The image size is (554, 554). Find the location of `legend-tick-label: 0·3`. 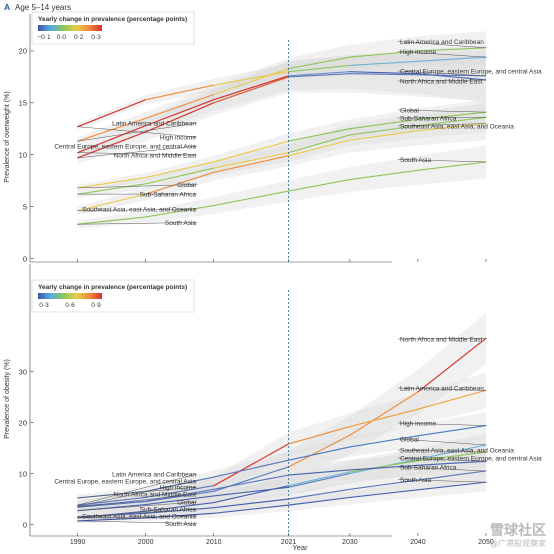

legend-tick-label: 0·3 is located at coordinates (96, 37).